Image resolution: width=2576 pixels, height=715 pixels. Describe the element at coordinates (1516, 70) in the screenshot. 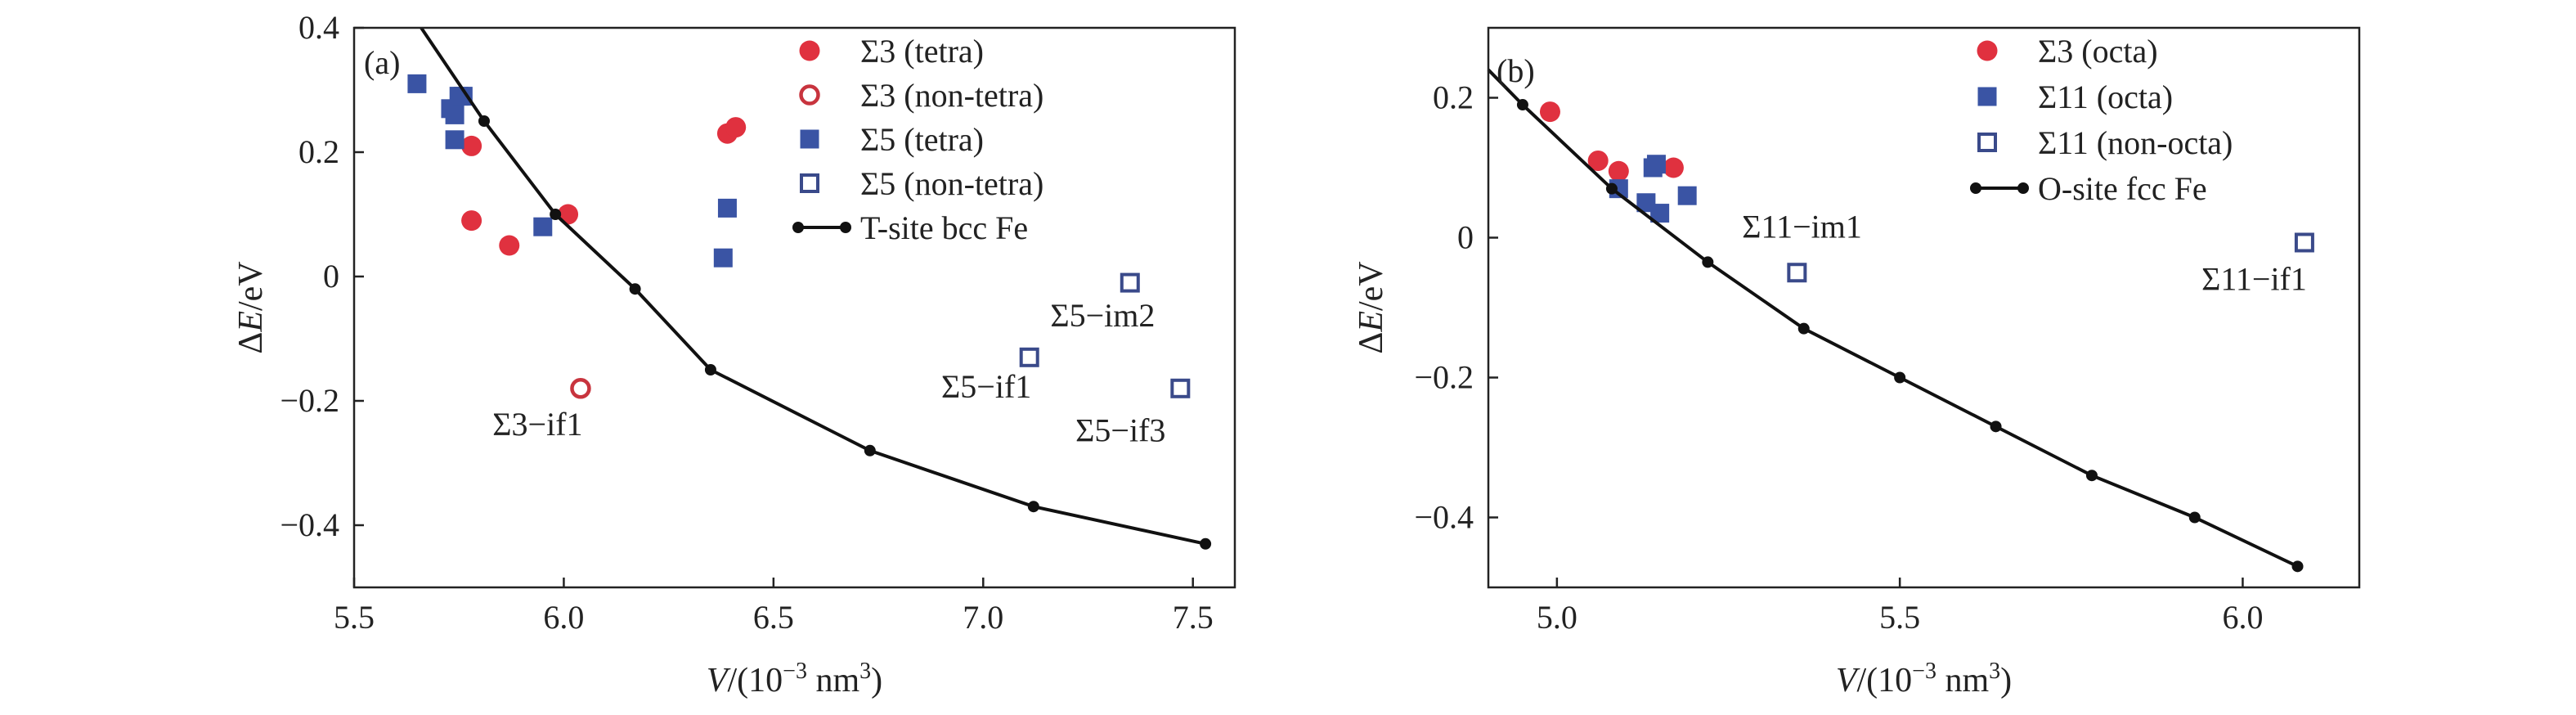

I see `panel-label: (b)` at that location.